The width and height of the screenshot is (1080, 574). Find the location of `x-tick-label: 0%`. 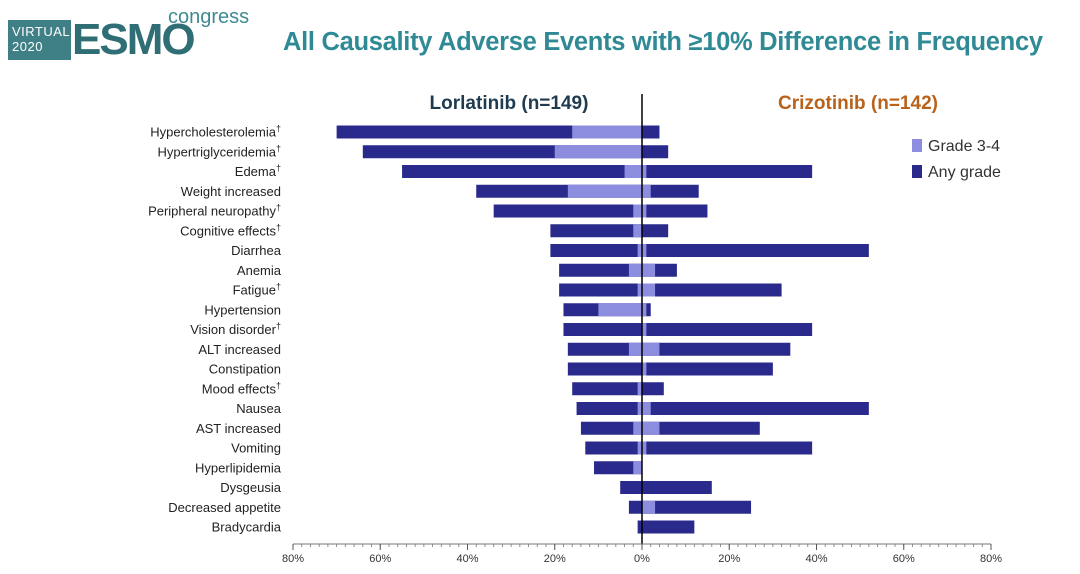

x-tick-label: 0% is located at coordinates (642, 559).